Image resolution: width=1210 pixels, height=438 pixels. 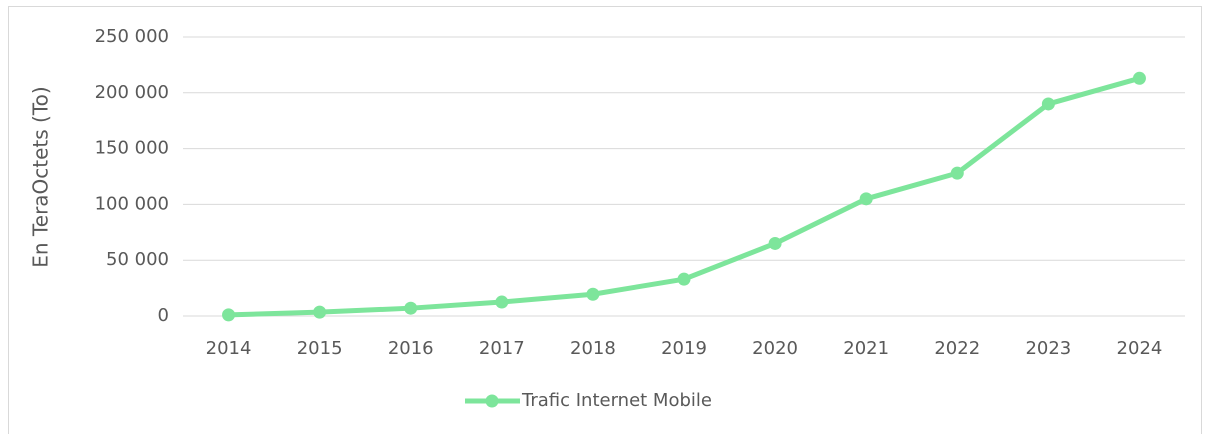 What do you see at coordinates (502, 348) in the screenshot?
I see `x-tick-label: 2017` at bounding box center [502, 348].